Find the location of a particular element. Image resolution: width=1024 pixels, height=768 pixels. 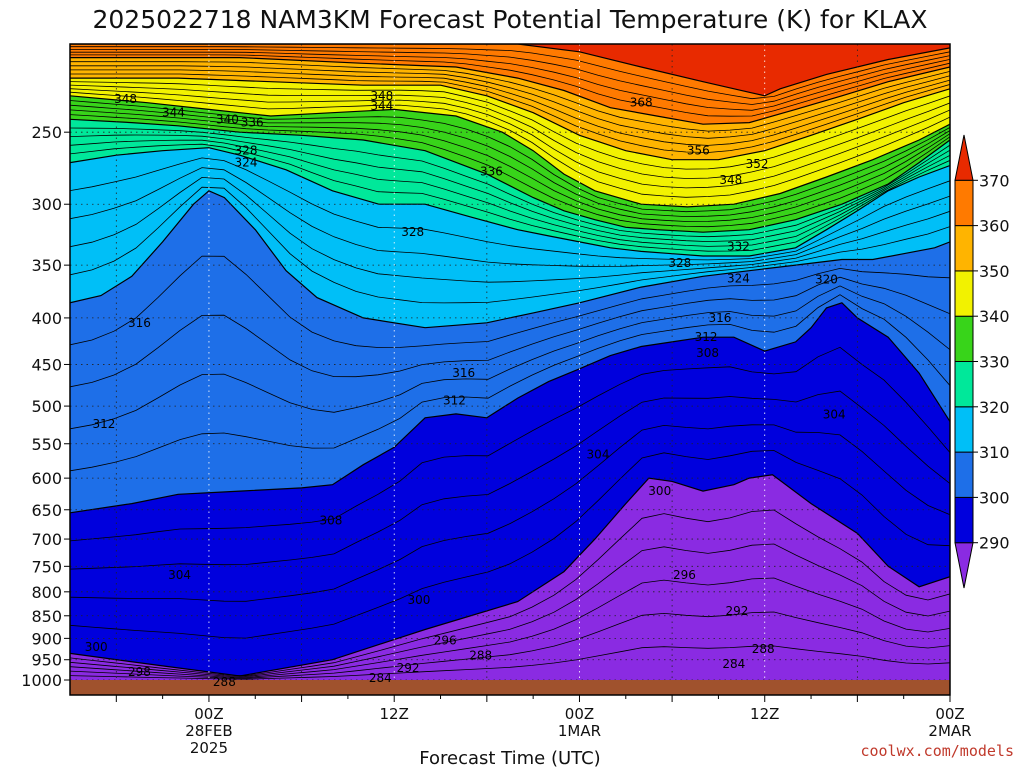

x-tick-label: 00Z is located at coordinates (208, 714).